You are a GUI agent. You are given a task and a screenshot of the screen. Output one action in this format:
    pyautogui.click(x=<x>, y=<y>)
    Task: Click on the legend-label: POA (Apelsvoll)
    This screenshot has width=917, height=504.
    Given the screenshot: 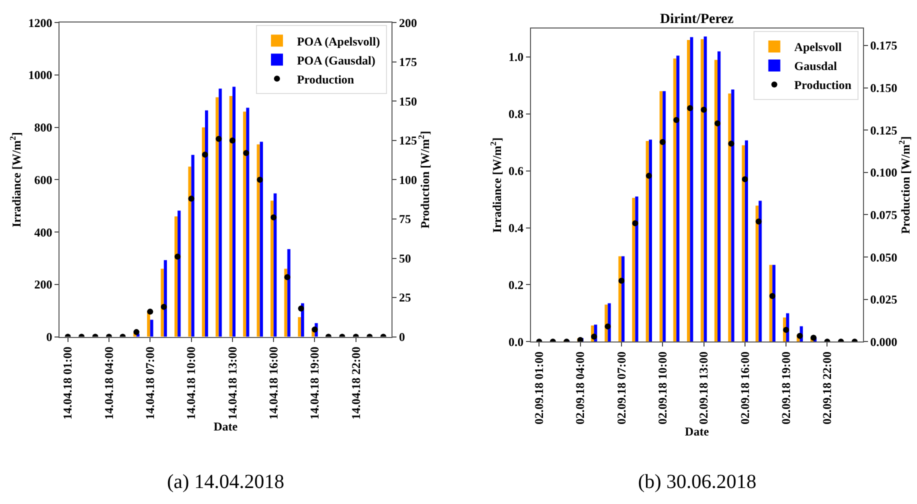 What is the action you would take?
    pyautogui.click(x=338, y=41)
    